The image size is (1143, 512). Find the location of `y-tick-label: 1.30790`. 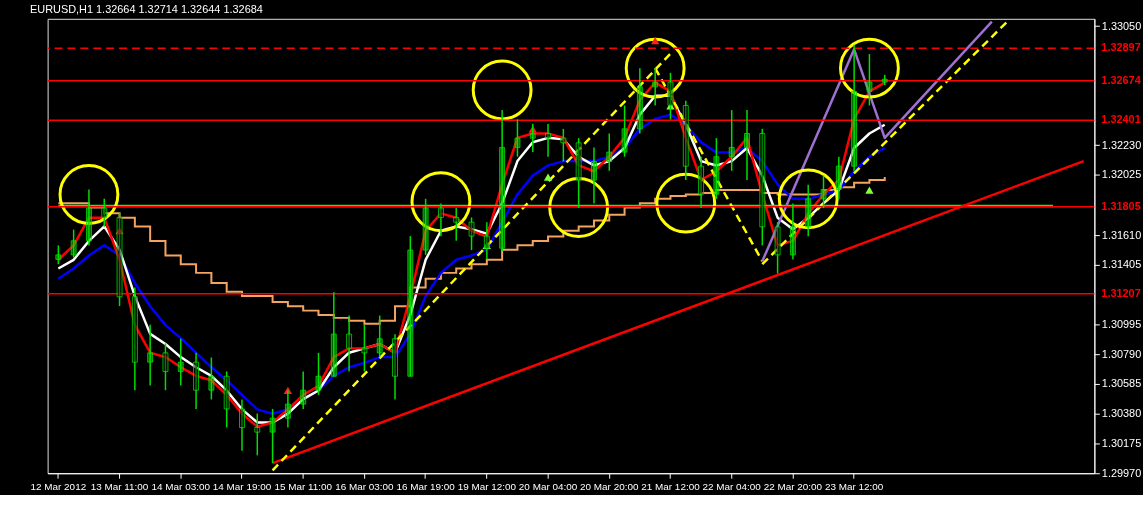

y-tick-label: 1.30790 is located at coordinates (1121, 353).